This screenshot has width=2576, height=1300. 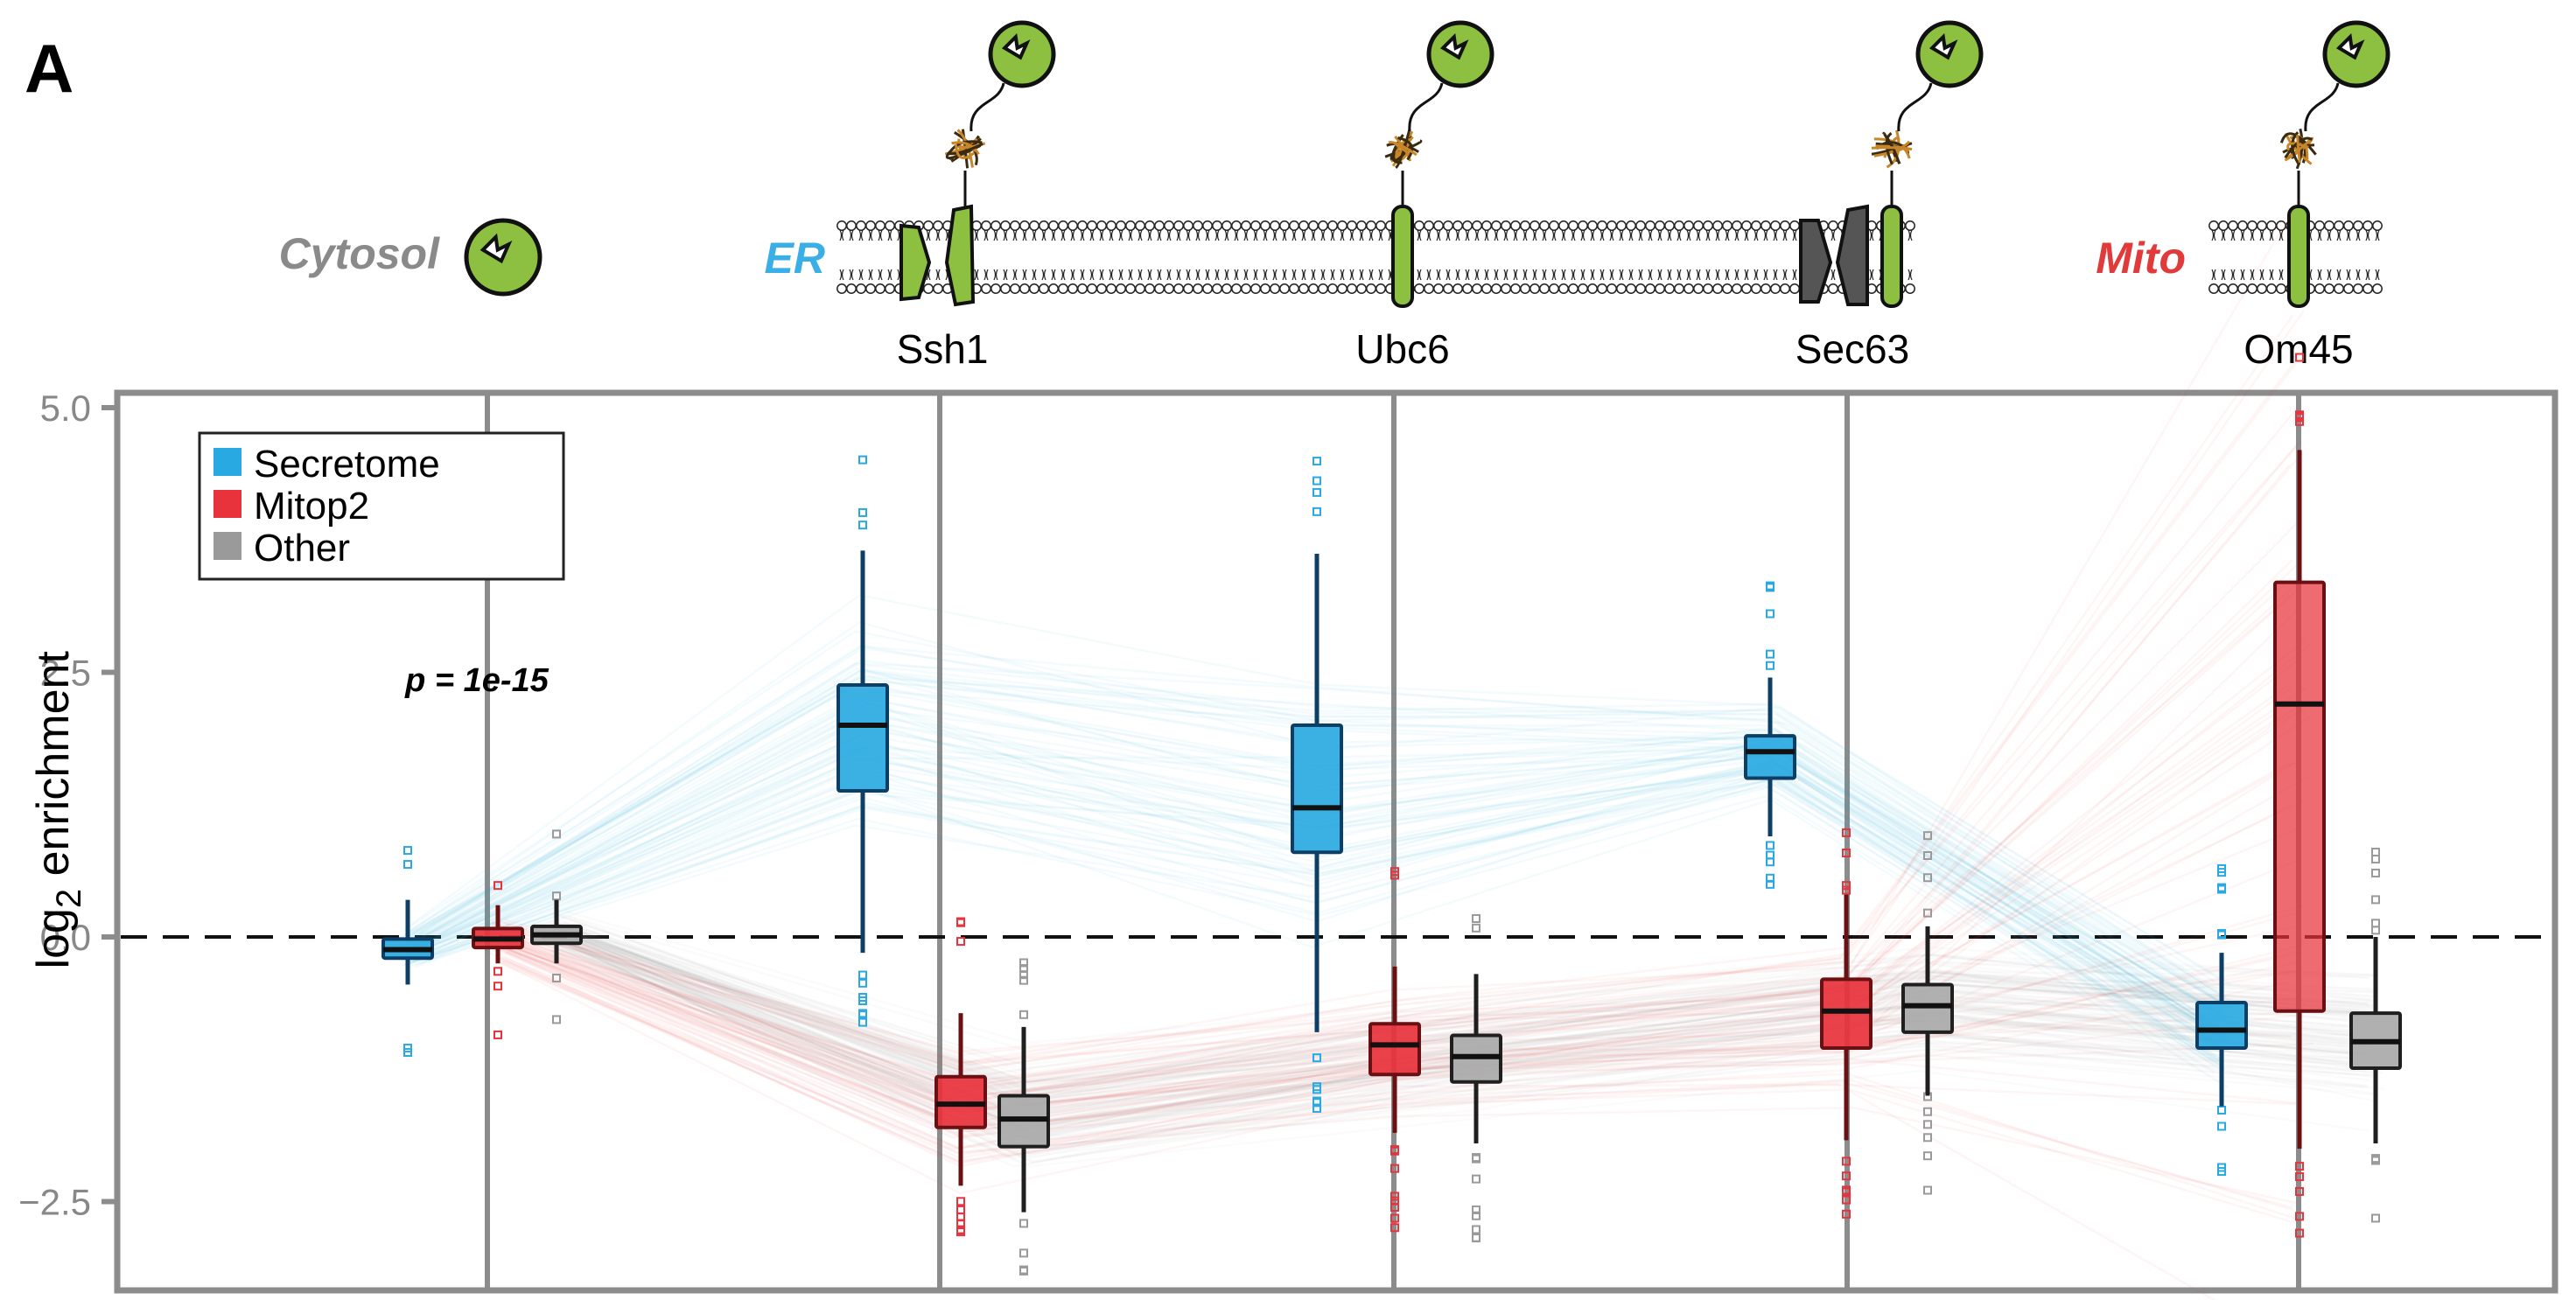 What do you see at coordinates (65, 938) in the screenshot?
I see `y-tick-label: 0.0` at bounding box center [65, 938].